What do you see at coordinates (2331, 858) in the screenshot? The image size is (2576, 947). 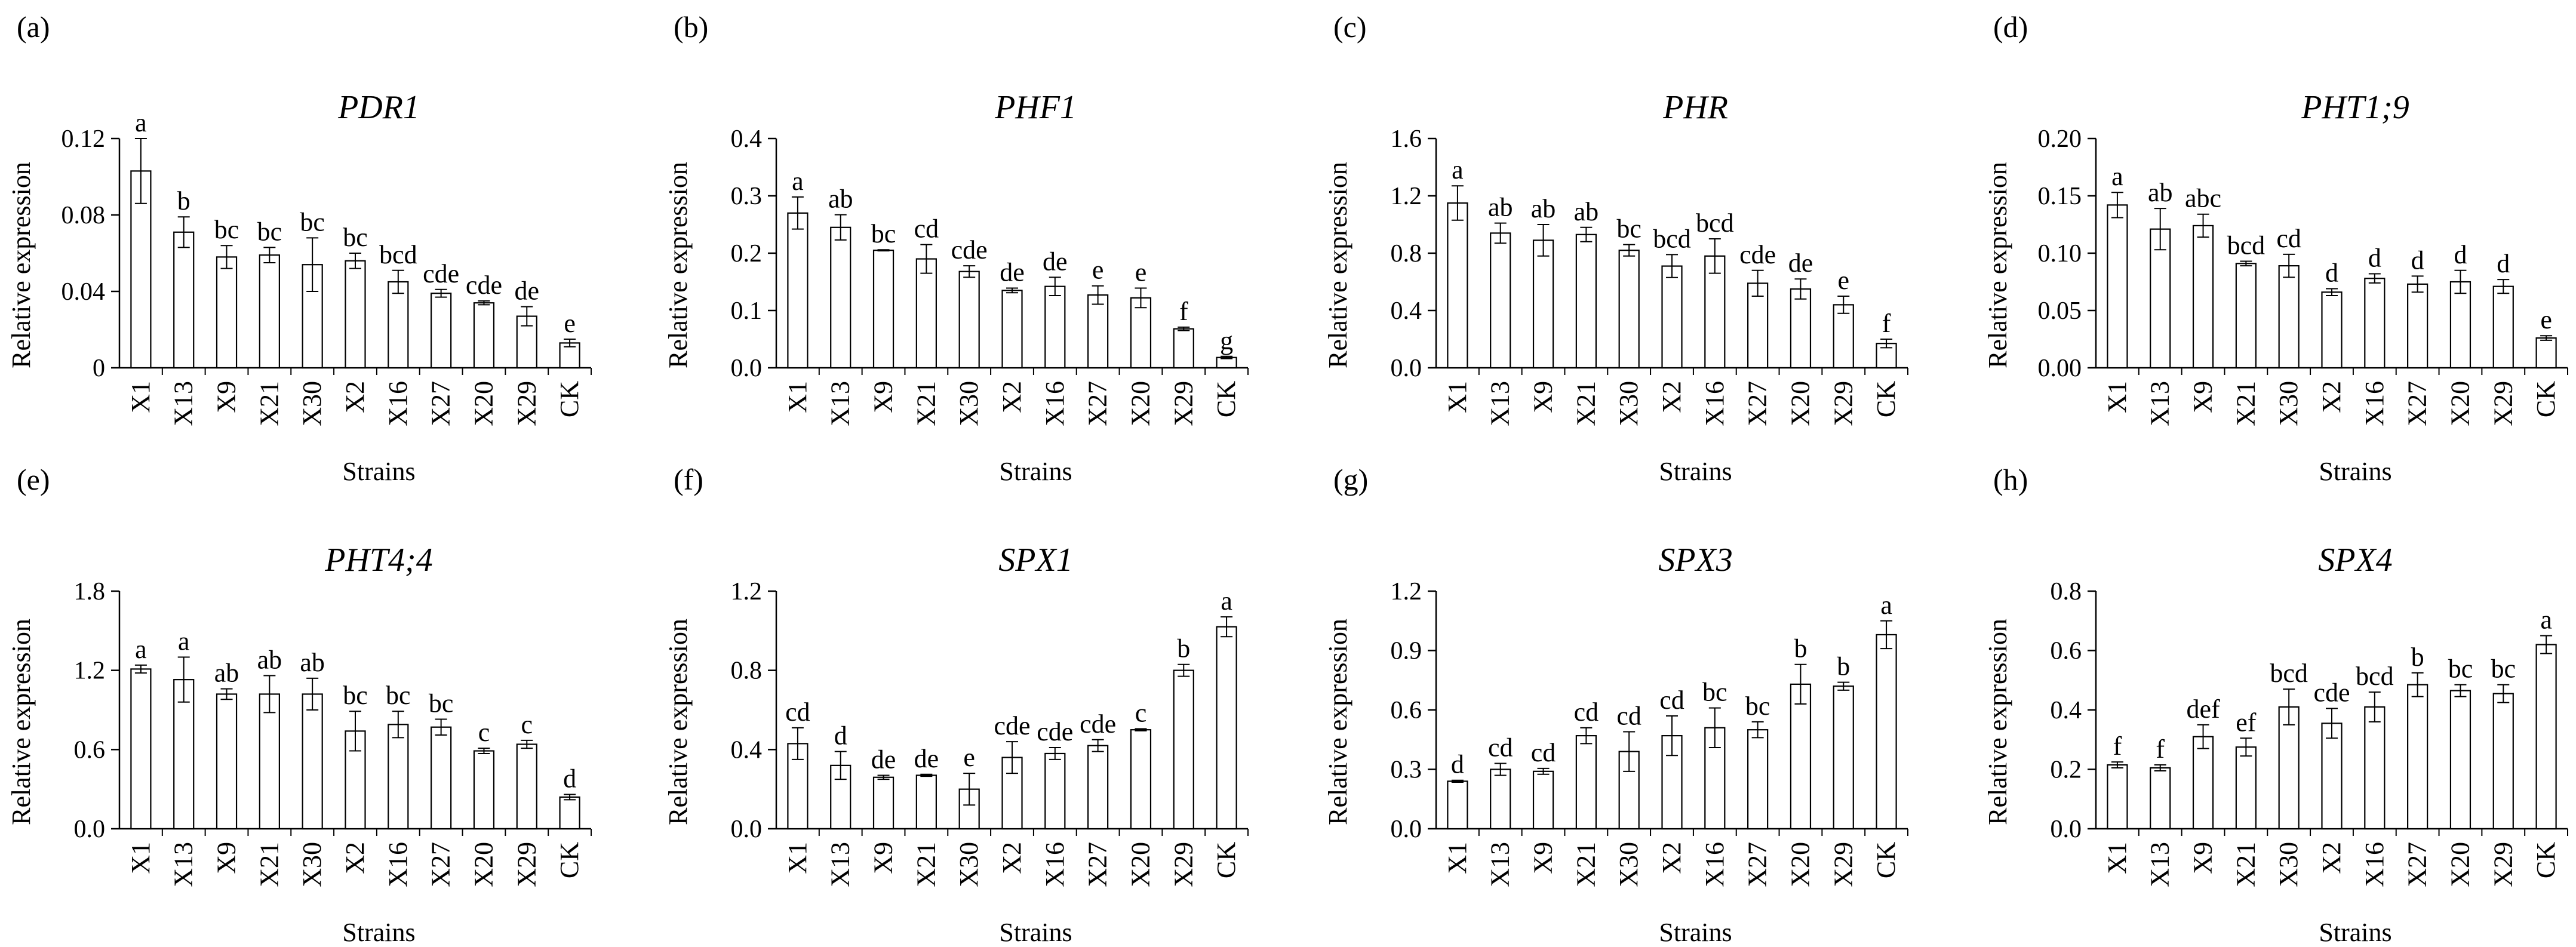 I see `x-tick-label: X2` at bounding box center [2331, 858].